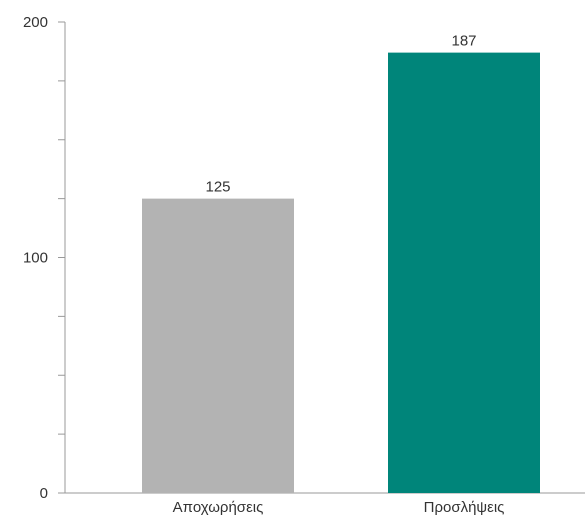 The image size is (585, 517). I want to click on y-axis: 0 100 200, so click(44, 258).